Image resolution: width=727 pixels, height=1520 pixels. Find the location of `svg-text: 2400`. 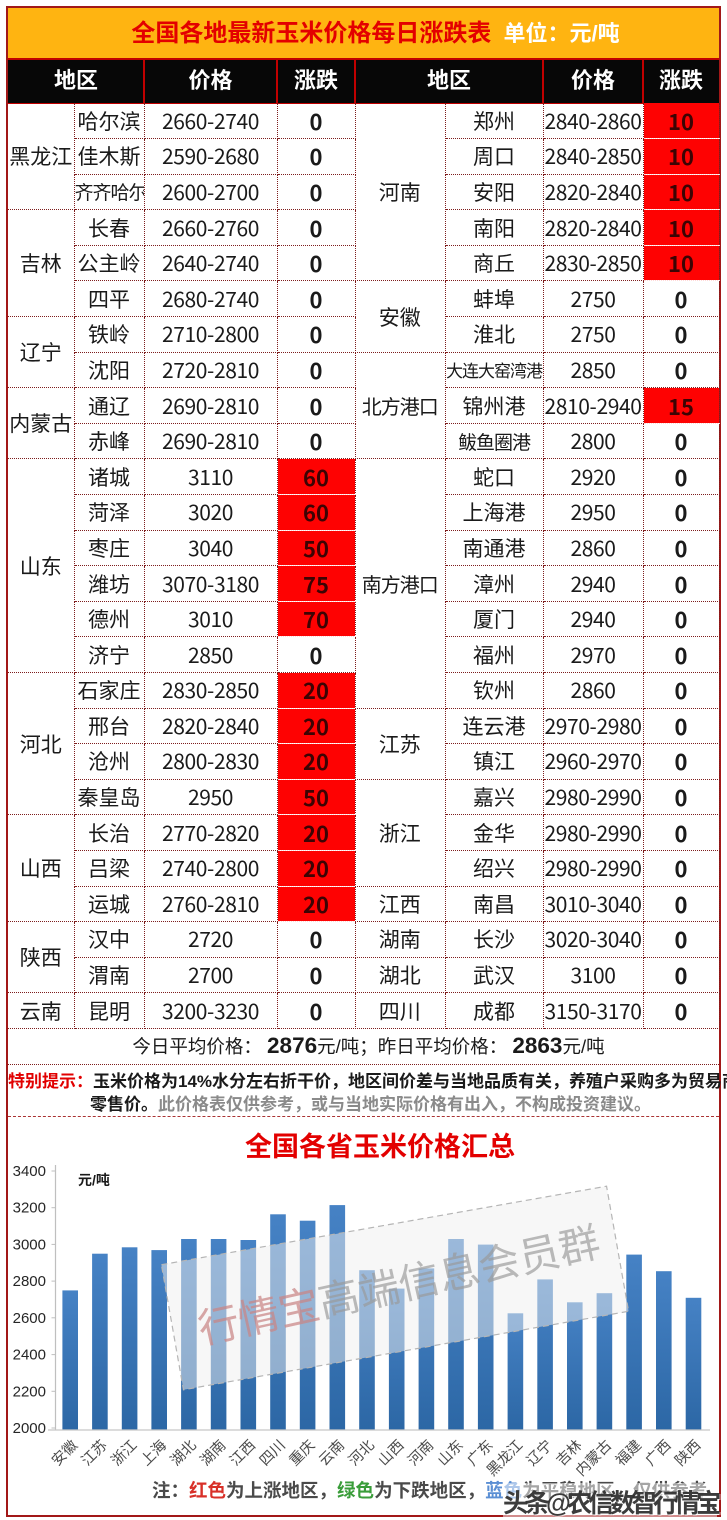

svg-text: 2400 is located at coordinates (29, 1355).